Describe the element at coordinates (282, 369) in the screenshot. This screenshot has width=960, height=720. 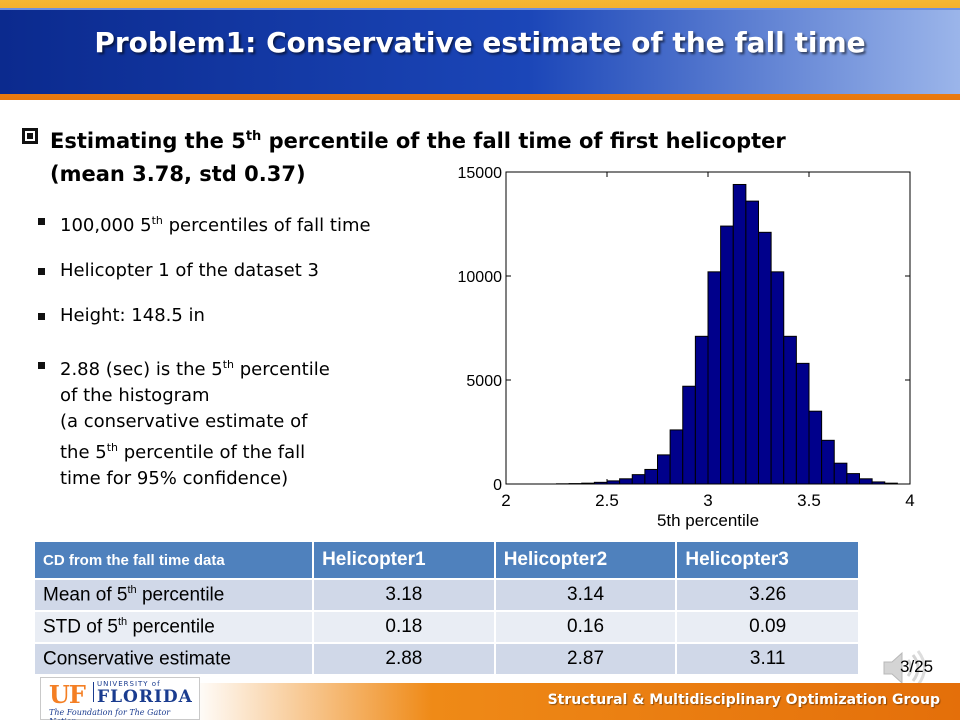
I see `sub-bullet-4-b: percentile` at that location.